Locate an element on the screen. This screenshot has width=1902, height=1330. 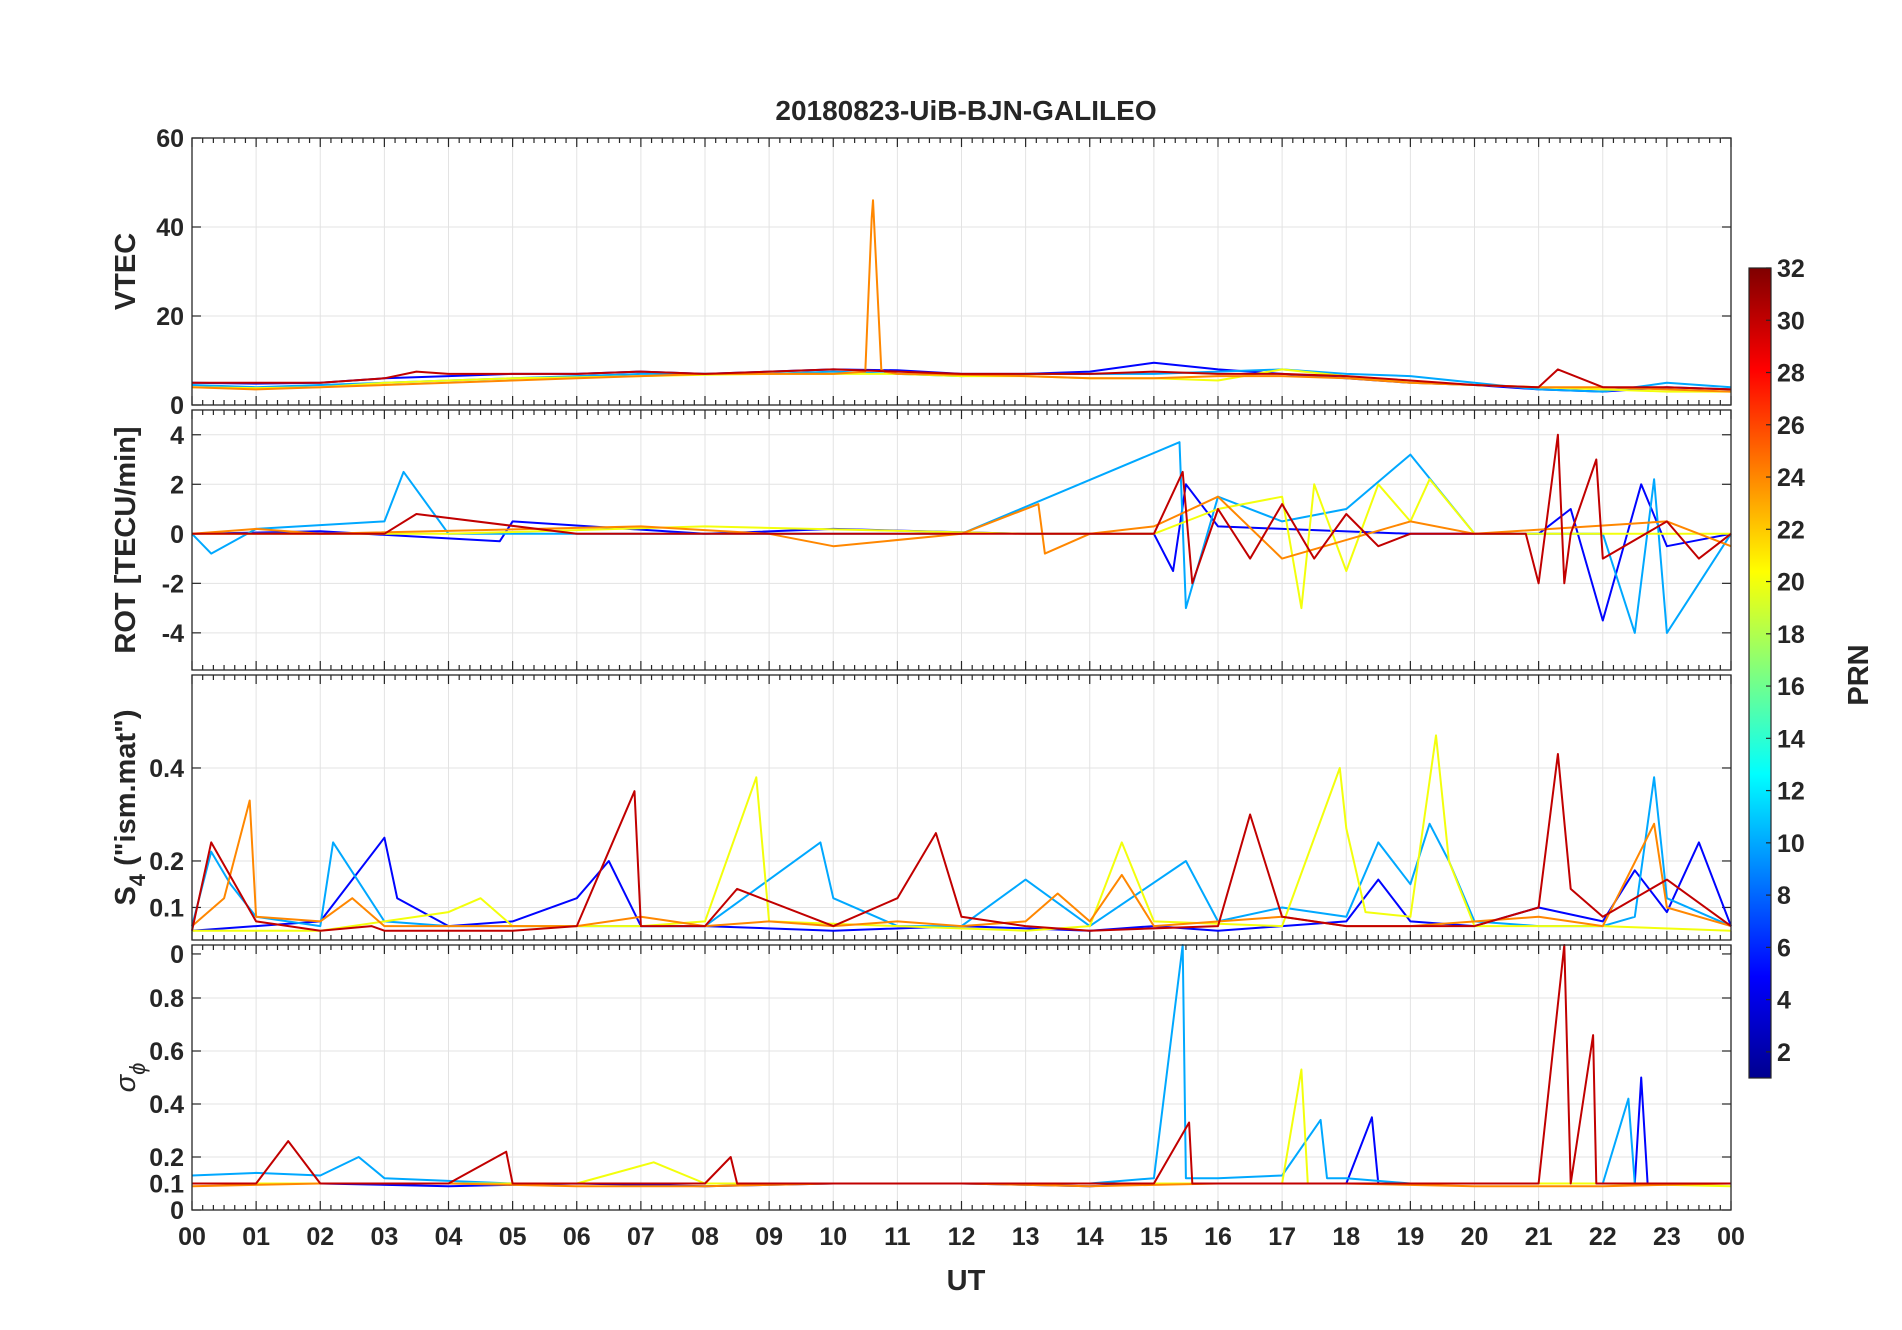
x-tick-label: 14 is located at coordinates (1090, 1237).